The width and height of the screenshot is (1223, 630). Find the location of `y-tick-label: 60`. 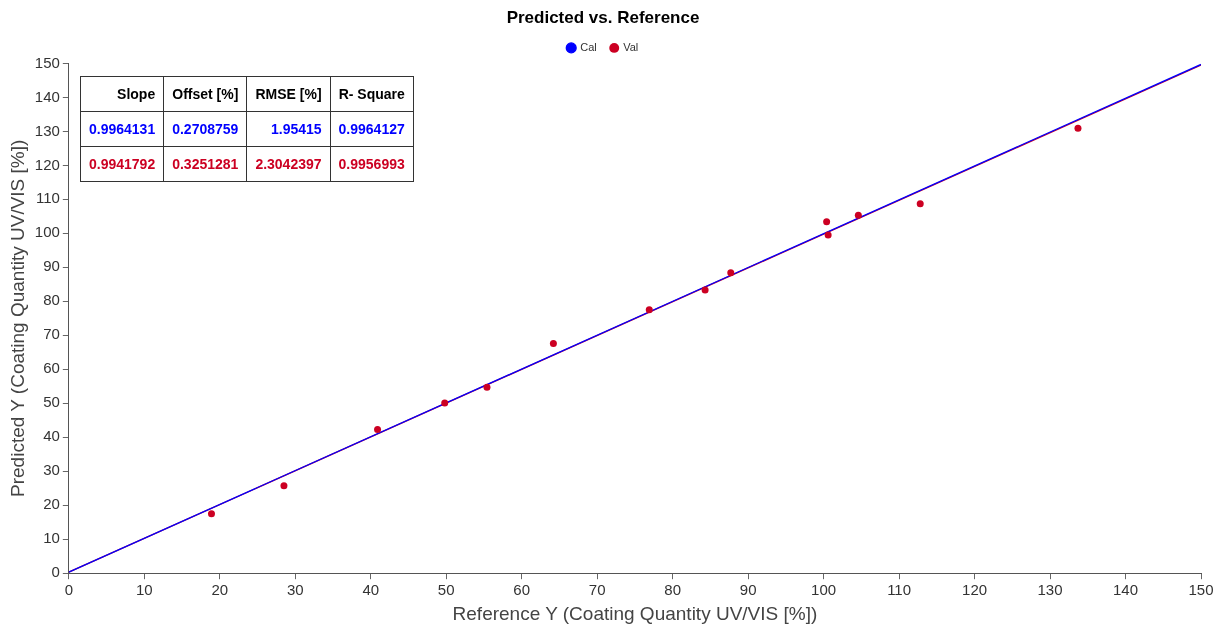

y-tick-label: 60 is located at coordinates (51, 368).